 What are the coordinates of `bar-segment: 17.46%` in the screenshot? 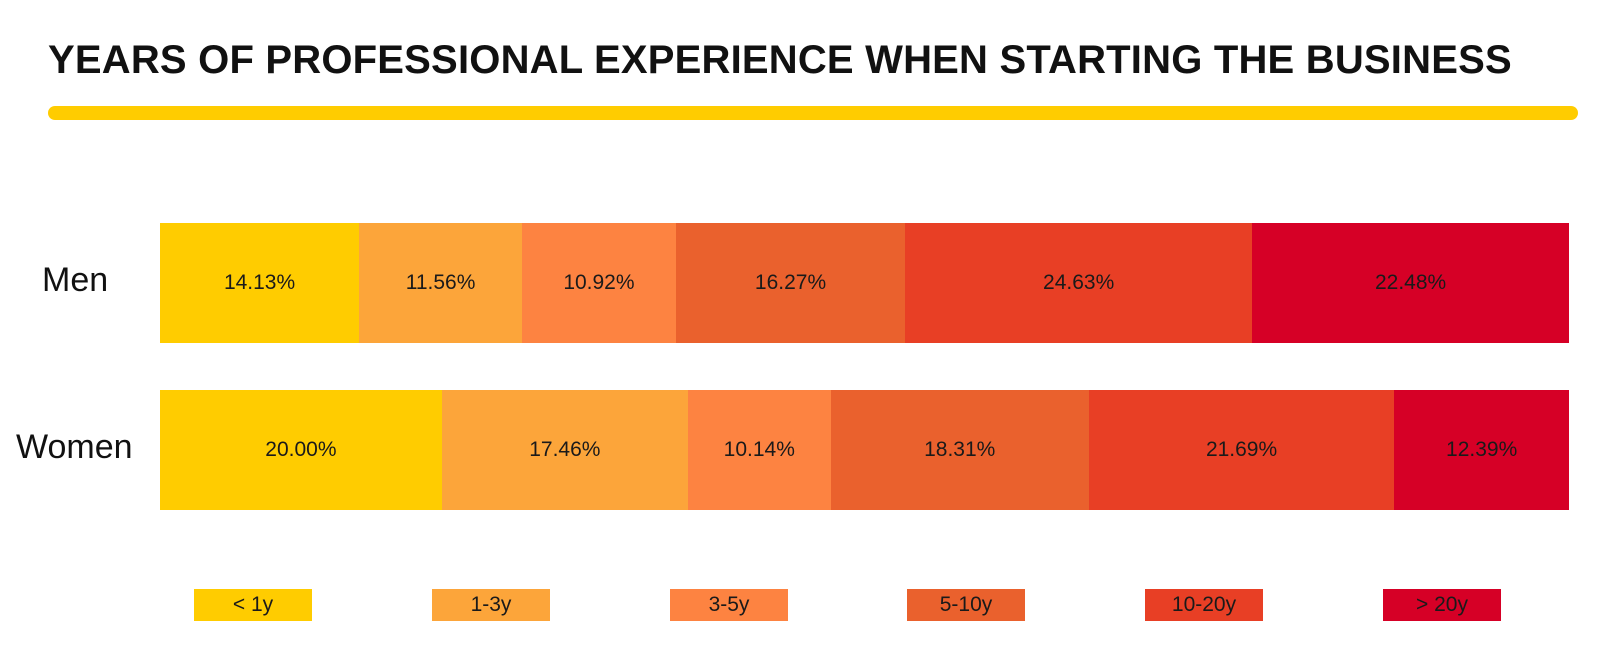 It's located at (564, 450).